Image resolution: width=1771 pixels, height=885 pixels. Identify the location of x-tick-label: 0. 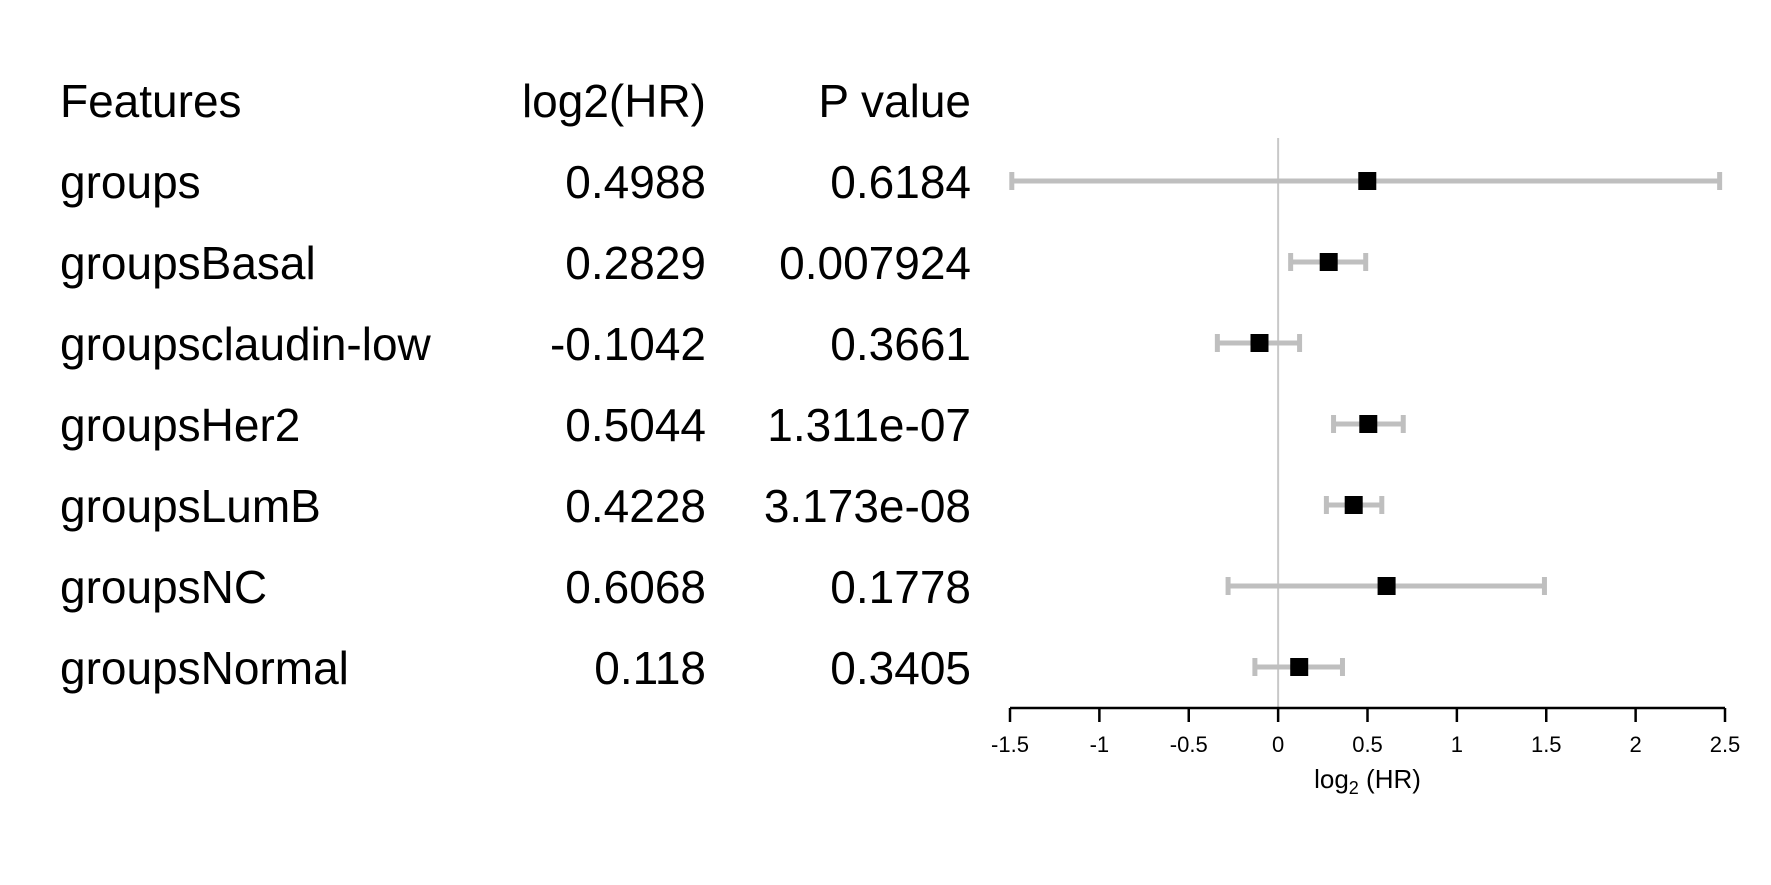
(1278, 744).